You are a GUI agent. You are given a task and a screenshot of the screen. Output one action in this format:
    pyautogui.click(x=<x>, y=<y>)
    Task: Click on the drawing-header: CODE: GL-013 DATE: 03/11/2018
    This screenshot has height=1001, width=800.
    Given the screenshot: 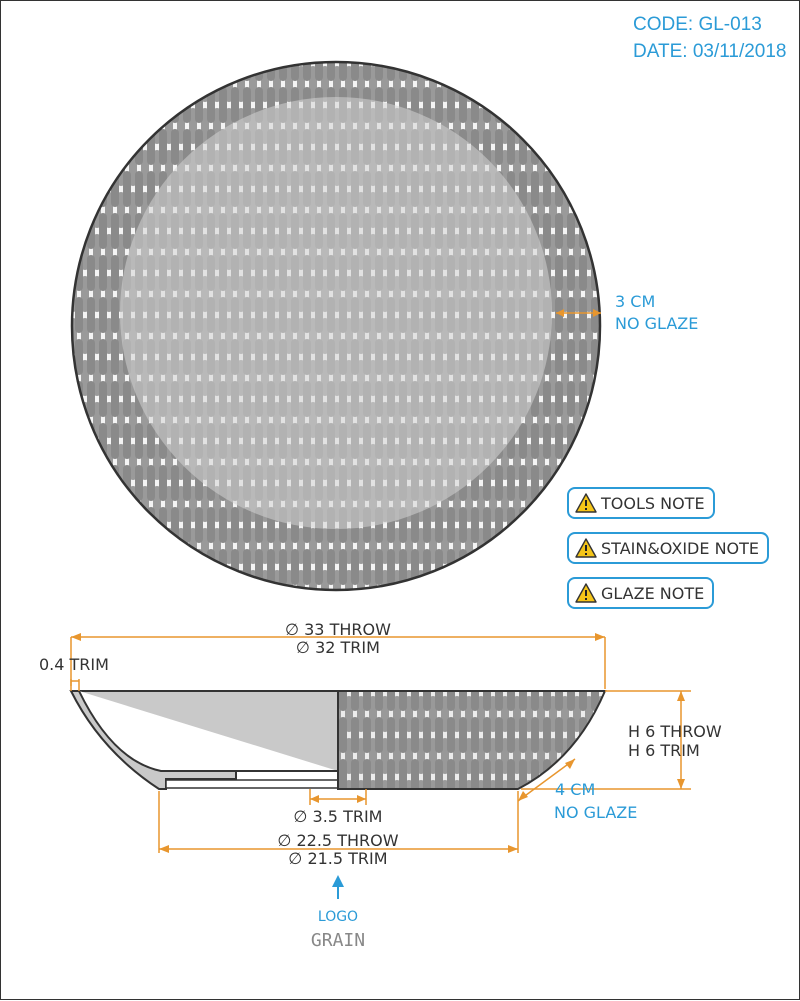 What is the action you would take?
    pyautogui.click(x=710, y=38)
    